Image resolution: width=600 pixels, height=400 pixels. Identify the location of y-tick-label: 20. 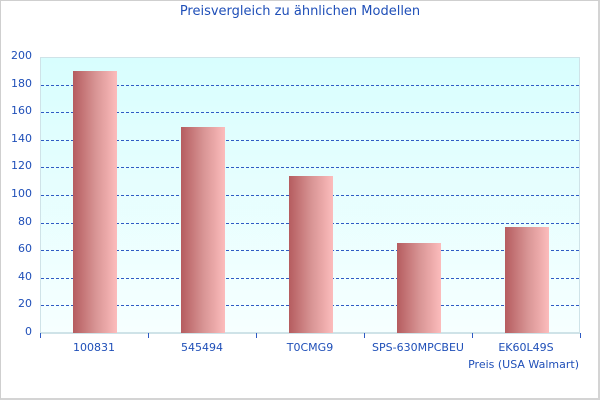
(25, 304).